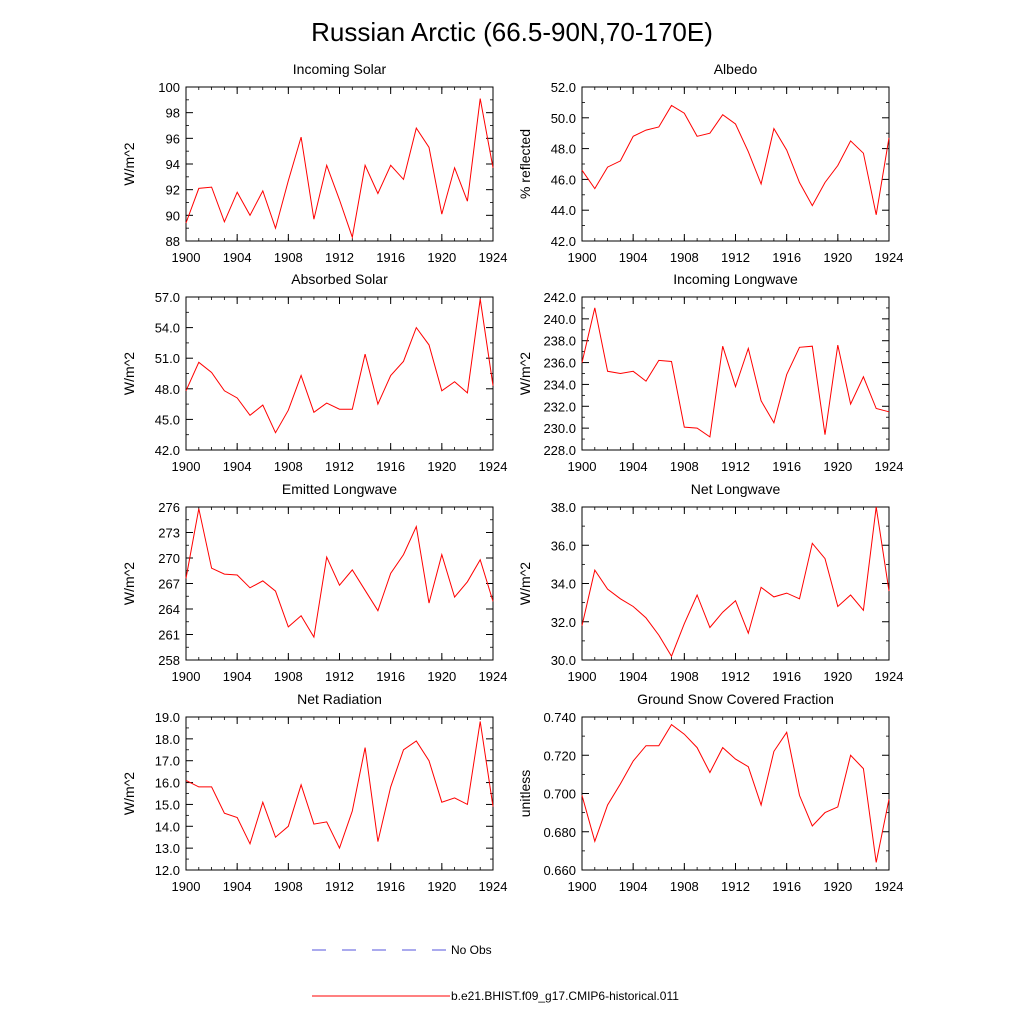 The width and height of the screenshot is (1024, 1024). Describe the element at coordinates (559, 319) in the screenshot. I see `y-tick-label: 240.0` at that location.